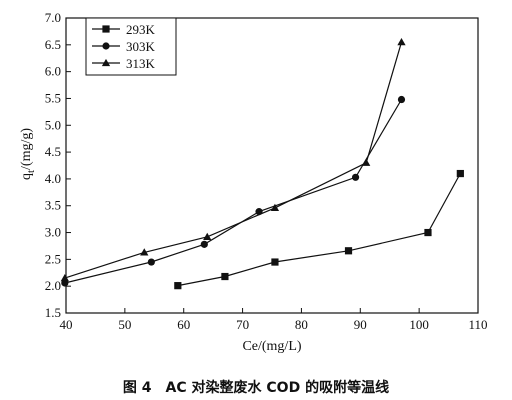 This screenshot has height=400, width=512. What do you see at coordinates (360, 324) in the screenshot?
I see `x-tick-label: 90` at bounding box center [360, 324].